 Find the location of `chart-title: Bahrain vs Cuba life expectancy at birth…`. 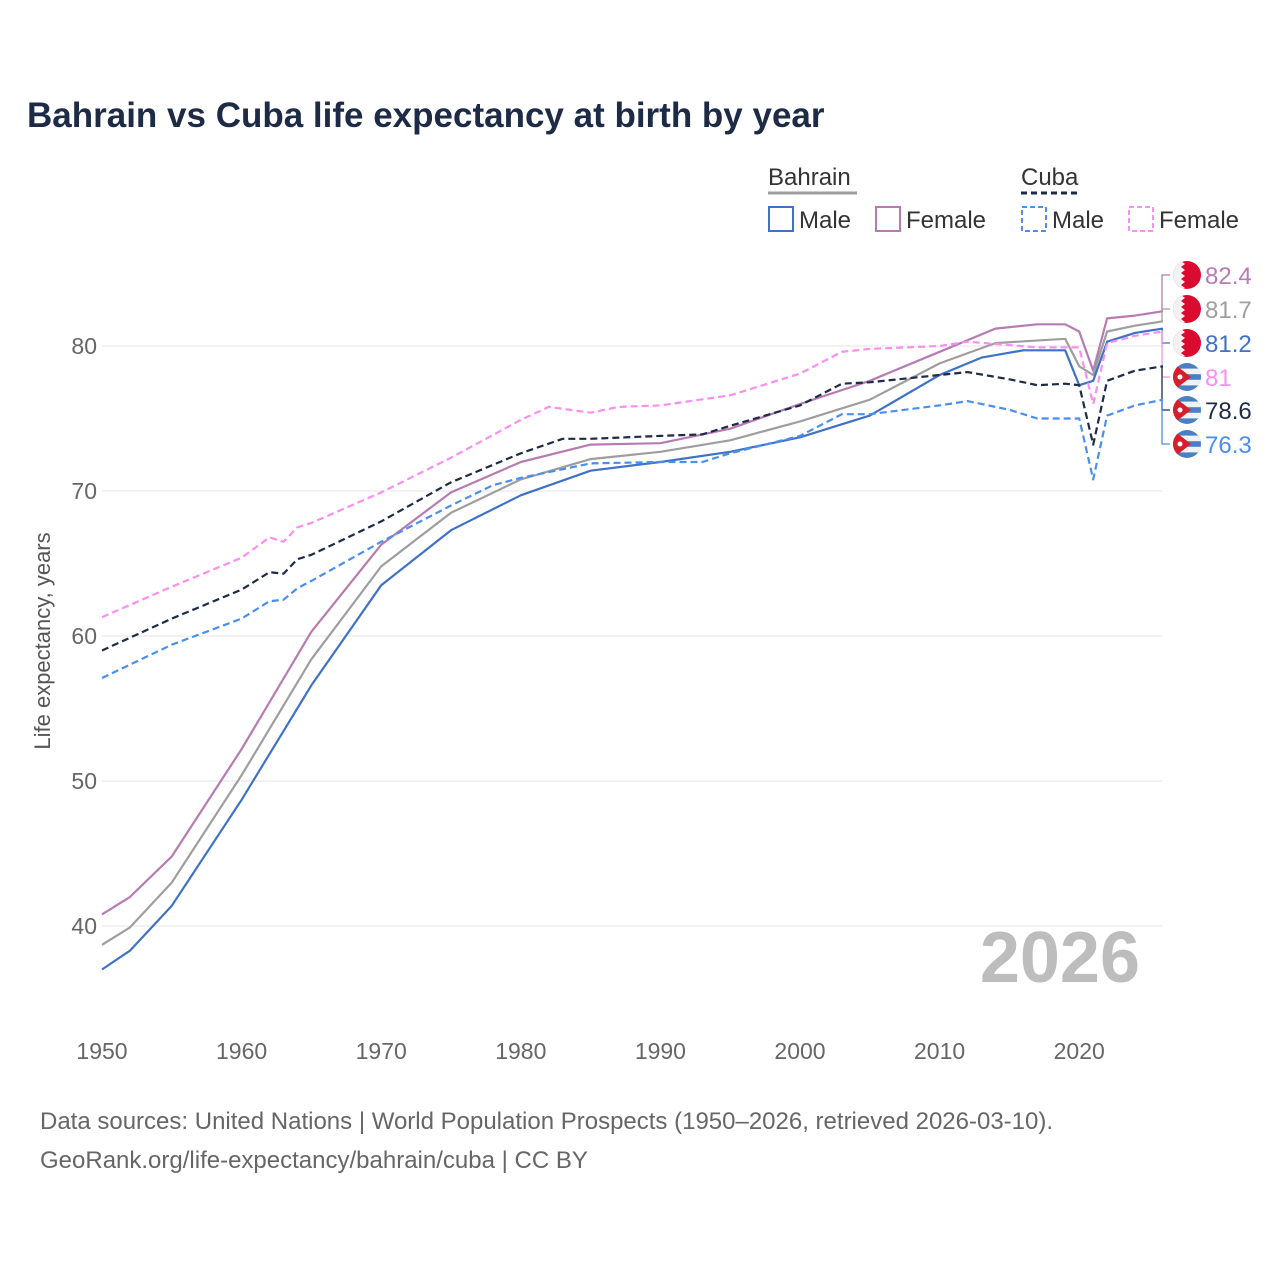

chart-title: Bahrain vs Cuba life expectancy at birth… is located at coordinates (426, 115).